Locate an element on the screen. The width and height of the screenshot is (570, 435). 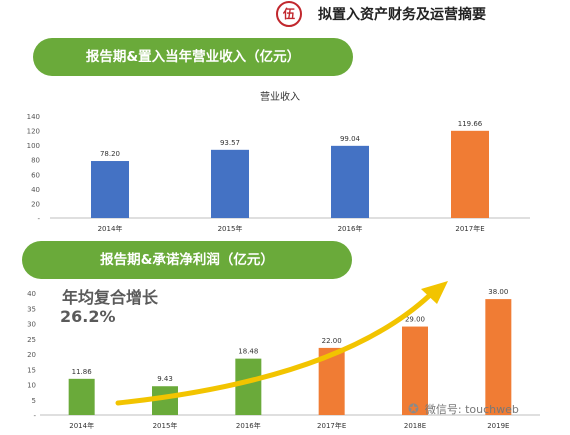
revenue-section-pill: 报告期&置入当年营业收入（亿元） is located at coordinates (193, 57).